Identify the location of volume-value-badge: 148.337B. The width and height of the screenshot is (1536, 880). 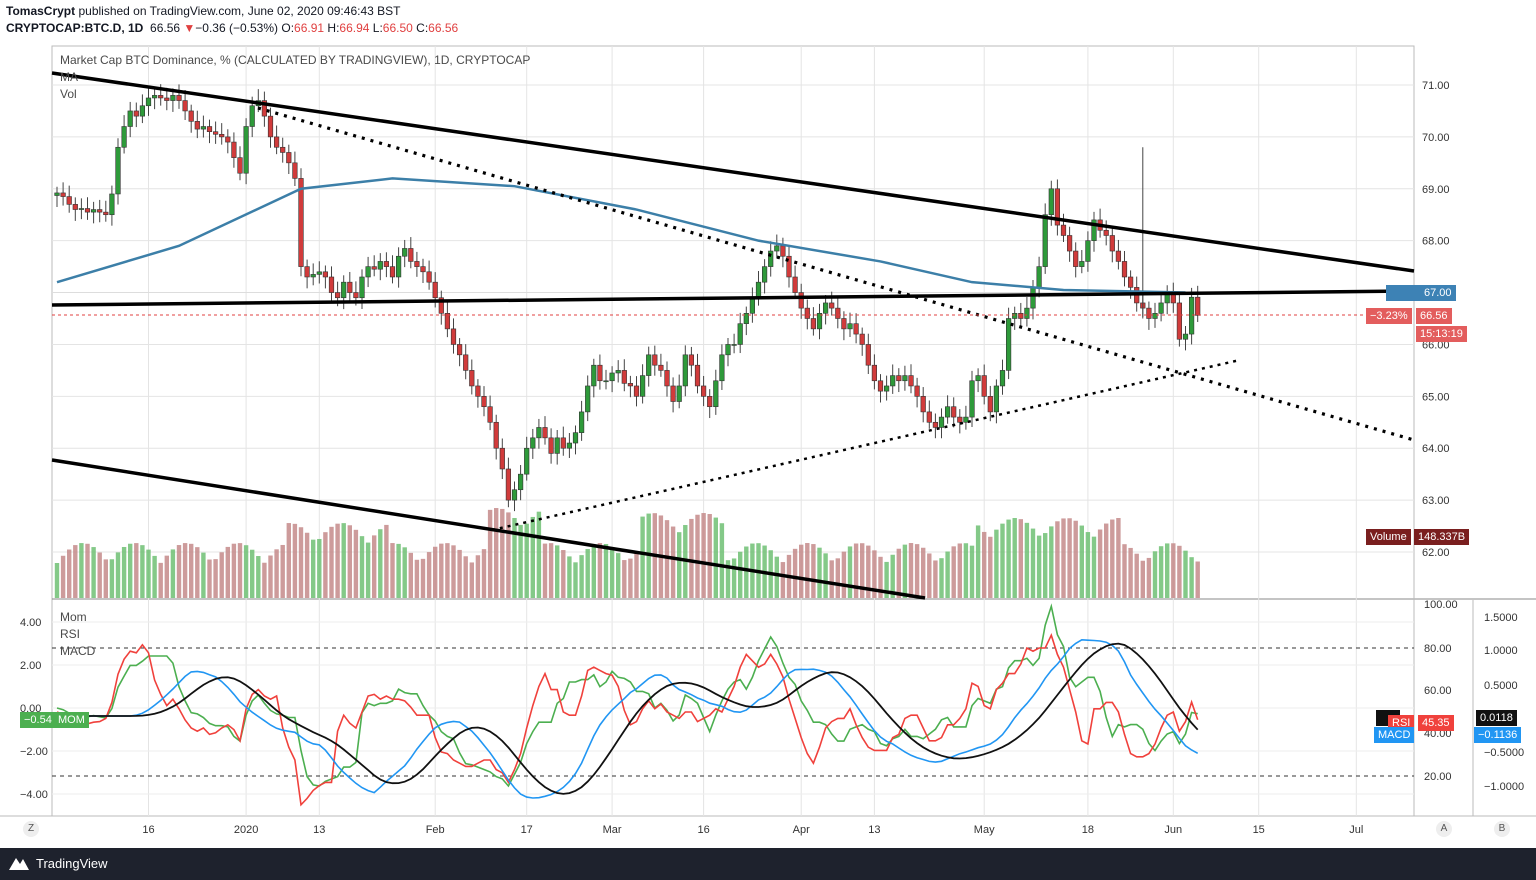
(1442, 537).